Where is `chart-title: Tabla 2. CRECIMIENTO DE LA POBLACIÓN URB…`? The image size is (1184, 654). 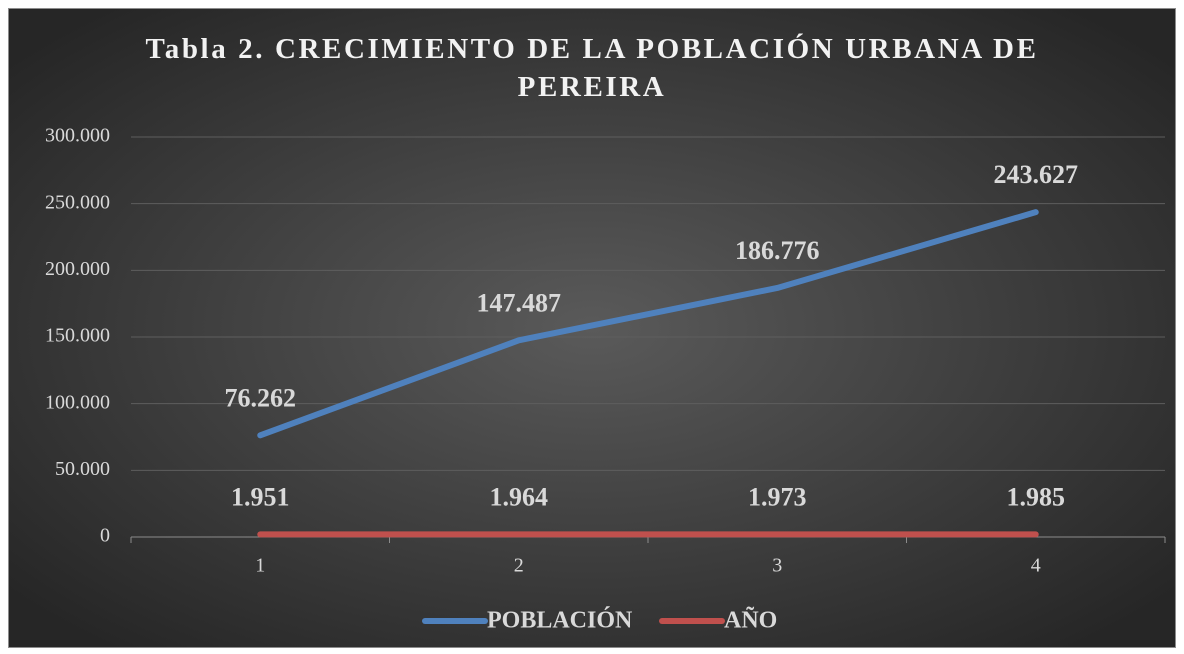
chart-title: Tabla 2. CRECIMIENTO DE LA POBLACIÓN URB… is located at coordinates (592, 68).